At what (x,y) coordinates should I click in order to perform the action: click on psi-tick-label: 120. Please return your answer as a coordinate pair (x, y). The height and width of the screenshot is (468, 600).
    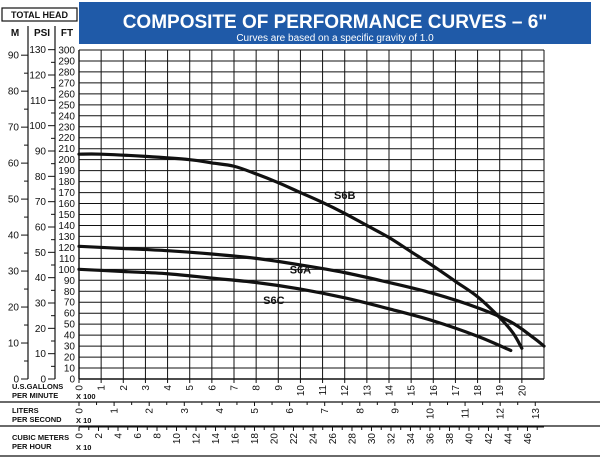
    Looking at the image, I should click on (37, 76).